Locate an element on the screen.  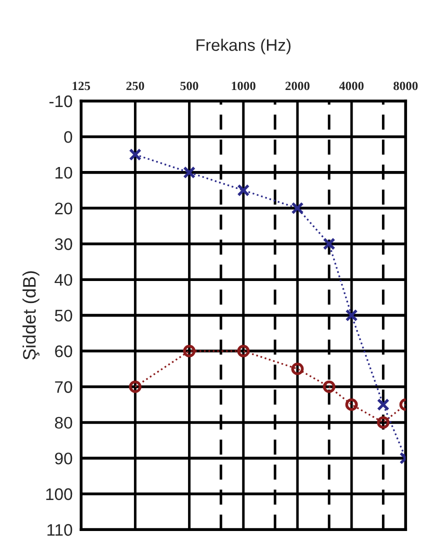
x-tick-label: 8000 is located at coordinates (406, 86).